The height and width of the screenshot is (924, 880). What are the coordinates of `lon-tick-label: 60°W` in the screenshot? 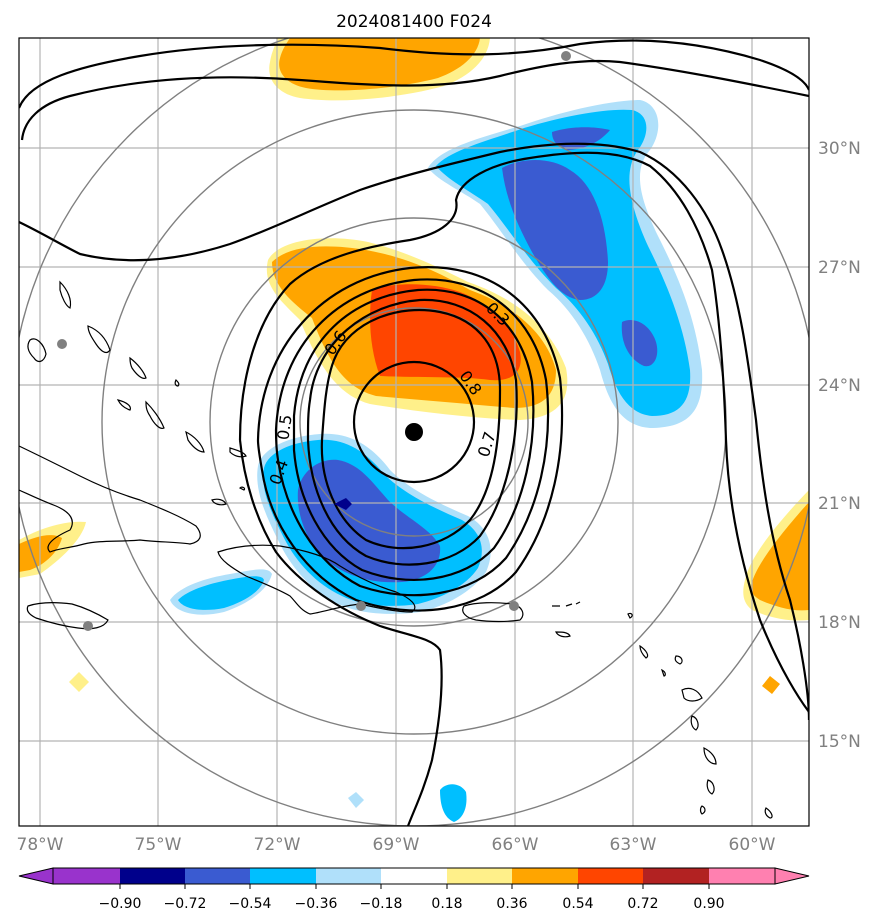 It's located at (752, 845).